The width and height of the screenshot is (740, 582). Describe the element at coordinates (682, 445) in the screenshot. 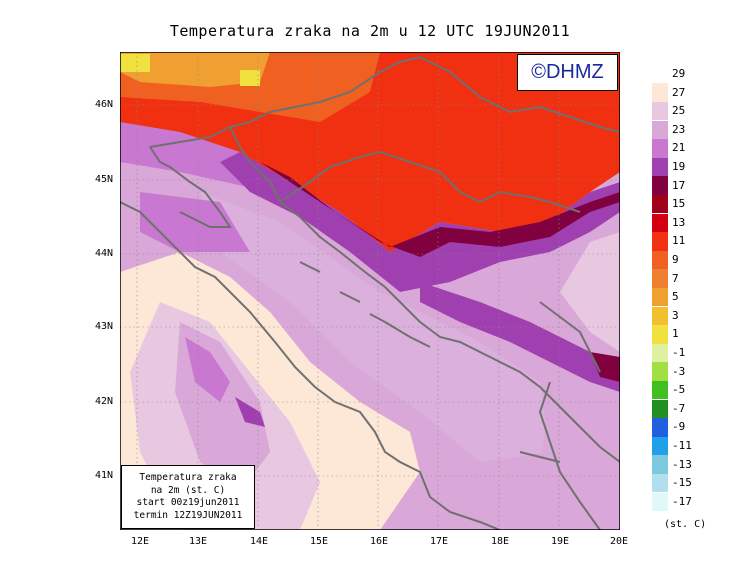

I see `colorbar-label: -11` at that location.